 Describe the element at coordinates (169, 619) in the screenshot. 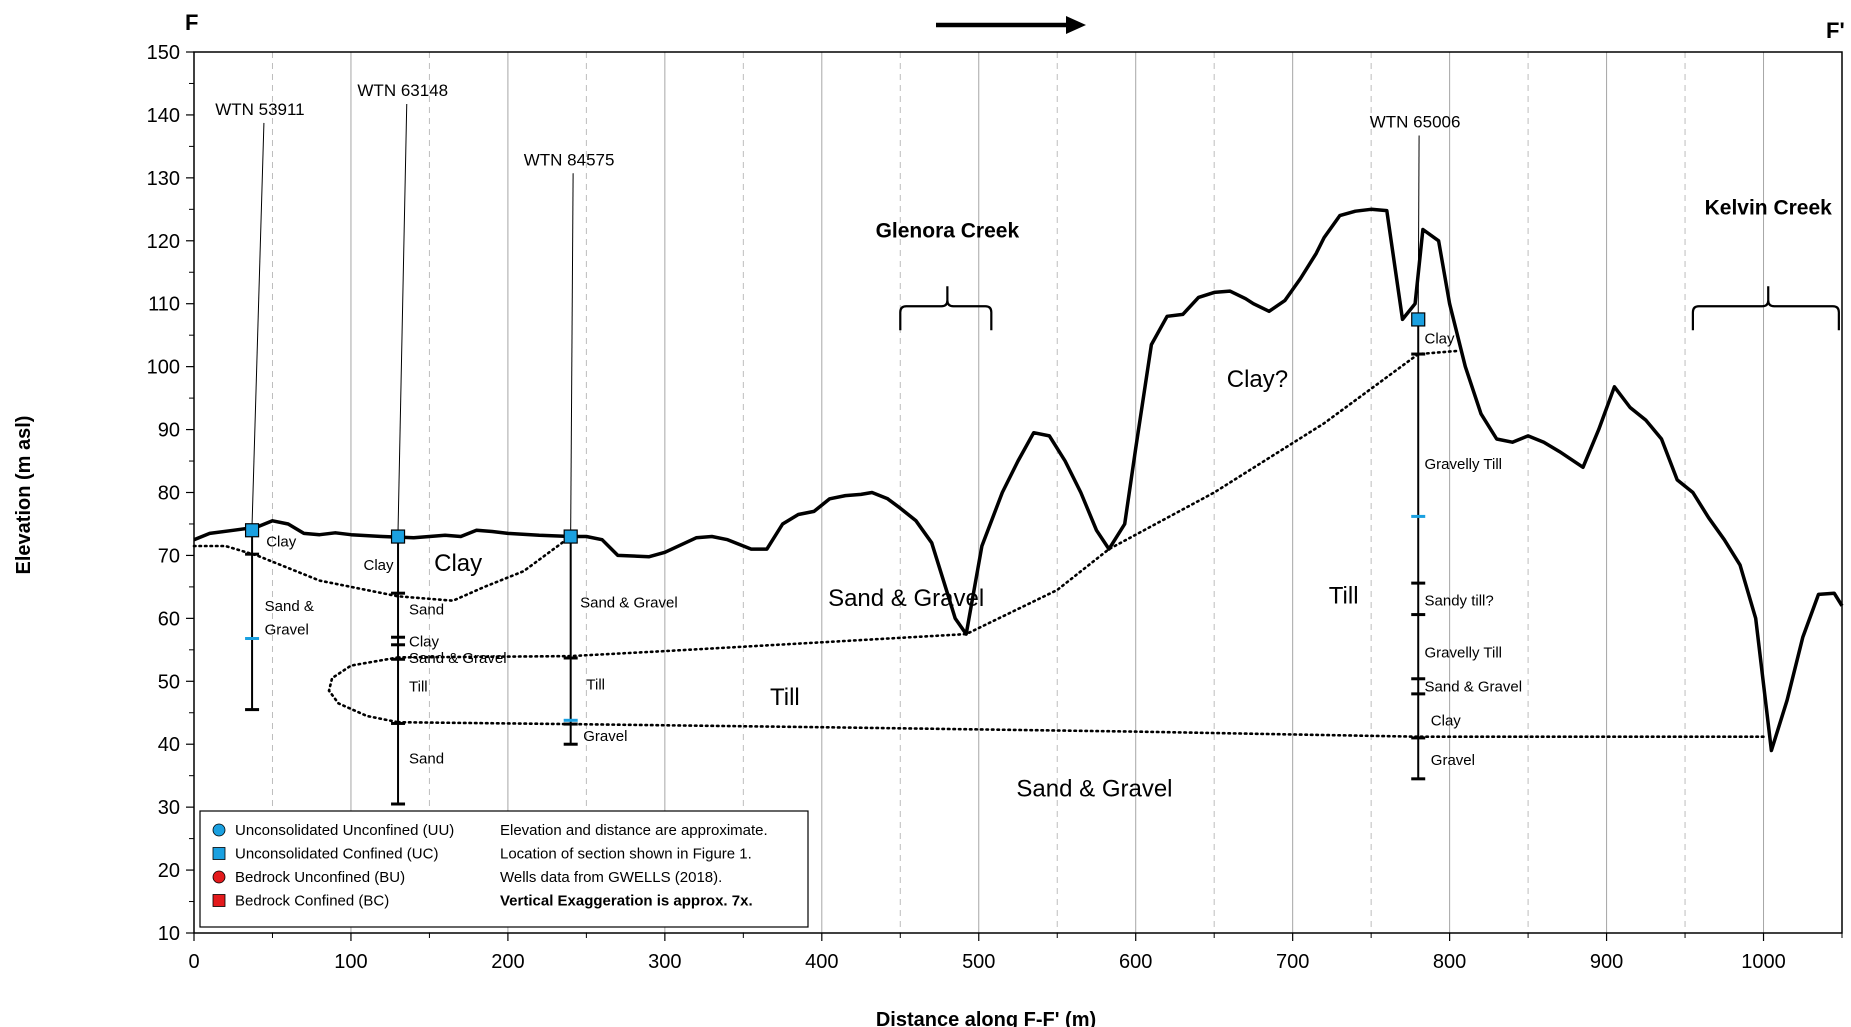

I see `y-tick-label: 60` at that location.